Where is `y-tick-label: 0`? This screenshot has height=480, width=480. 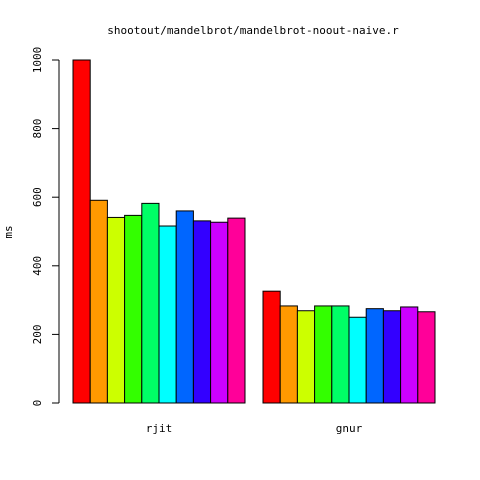
y-tick-label: 0 is located at coordinates (37, 403).